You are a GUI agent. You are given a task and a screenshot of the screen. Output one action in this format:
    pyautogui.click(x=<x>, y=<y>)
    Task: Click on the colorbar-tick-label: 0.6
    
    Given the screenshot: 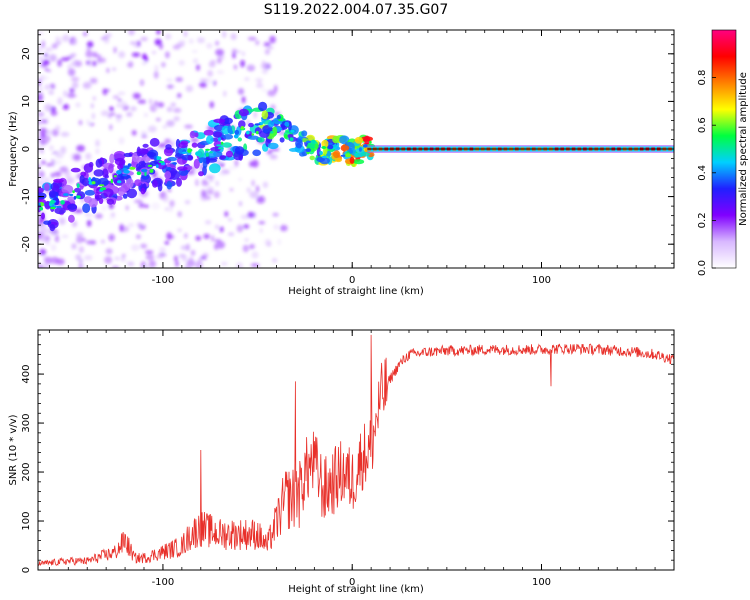 What is the action you would take?
    pyautogui.click(x=702, y=125)
    